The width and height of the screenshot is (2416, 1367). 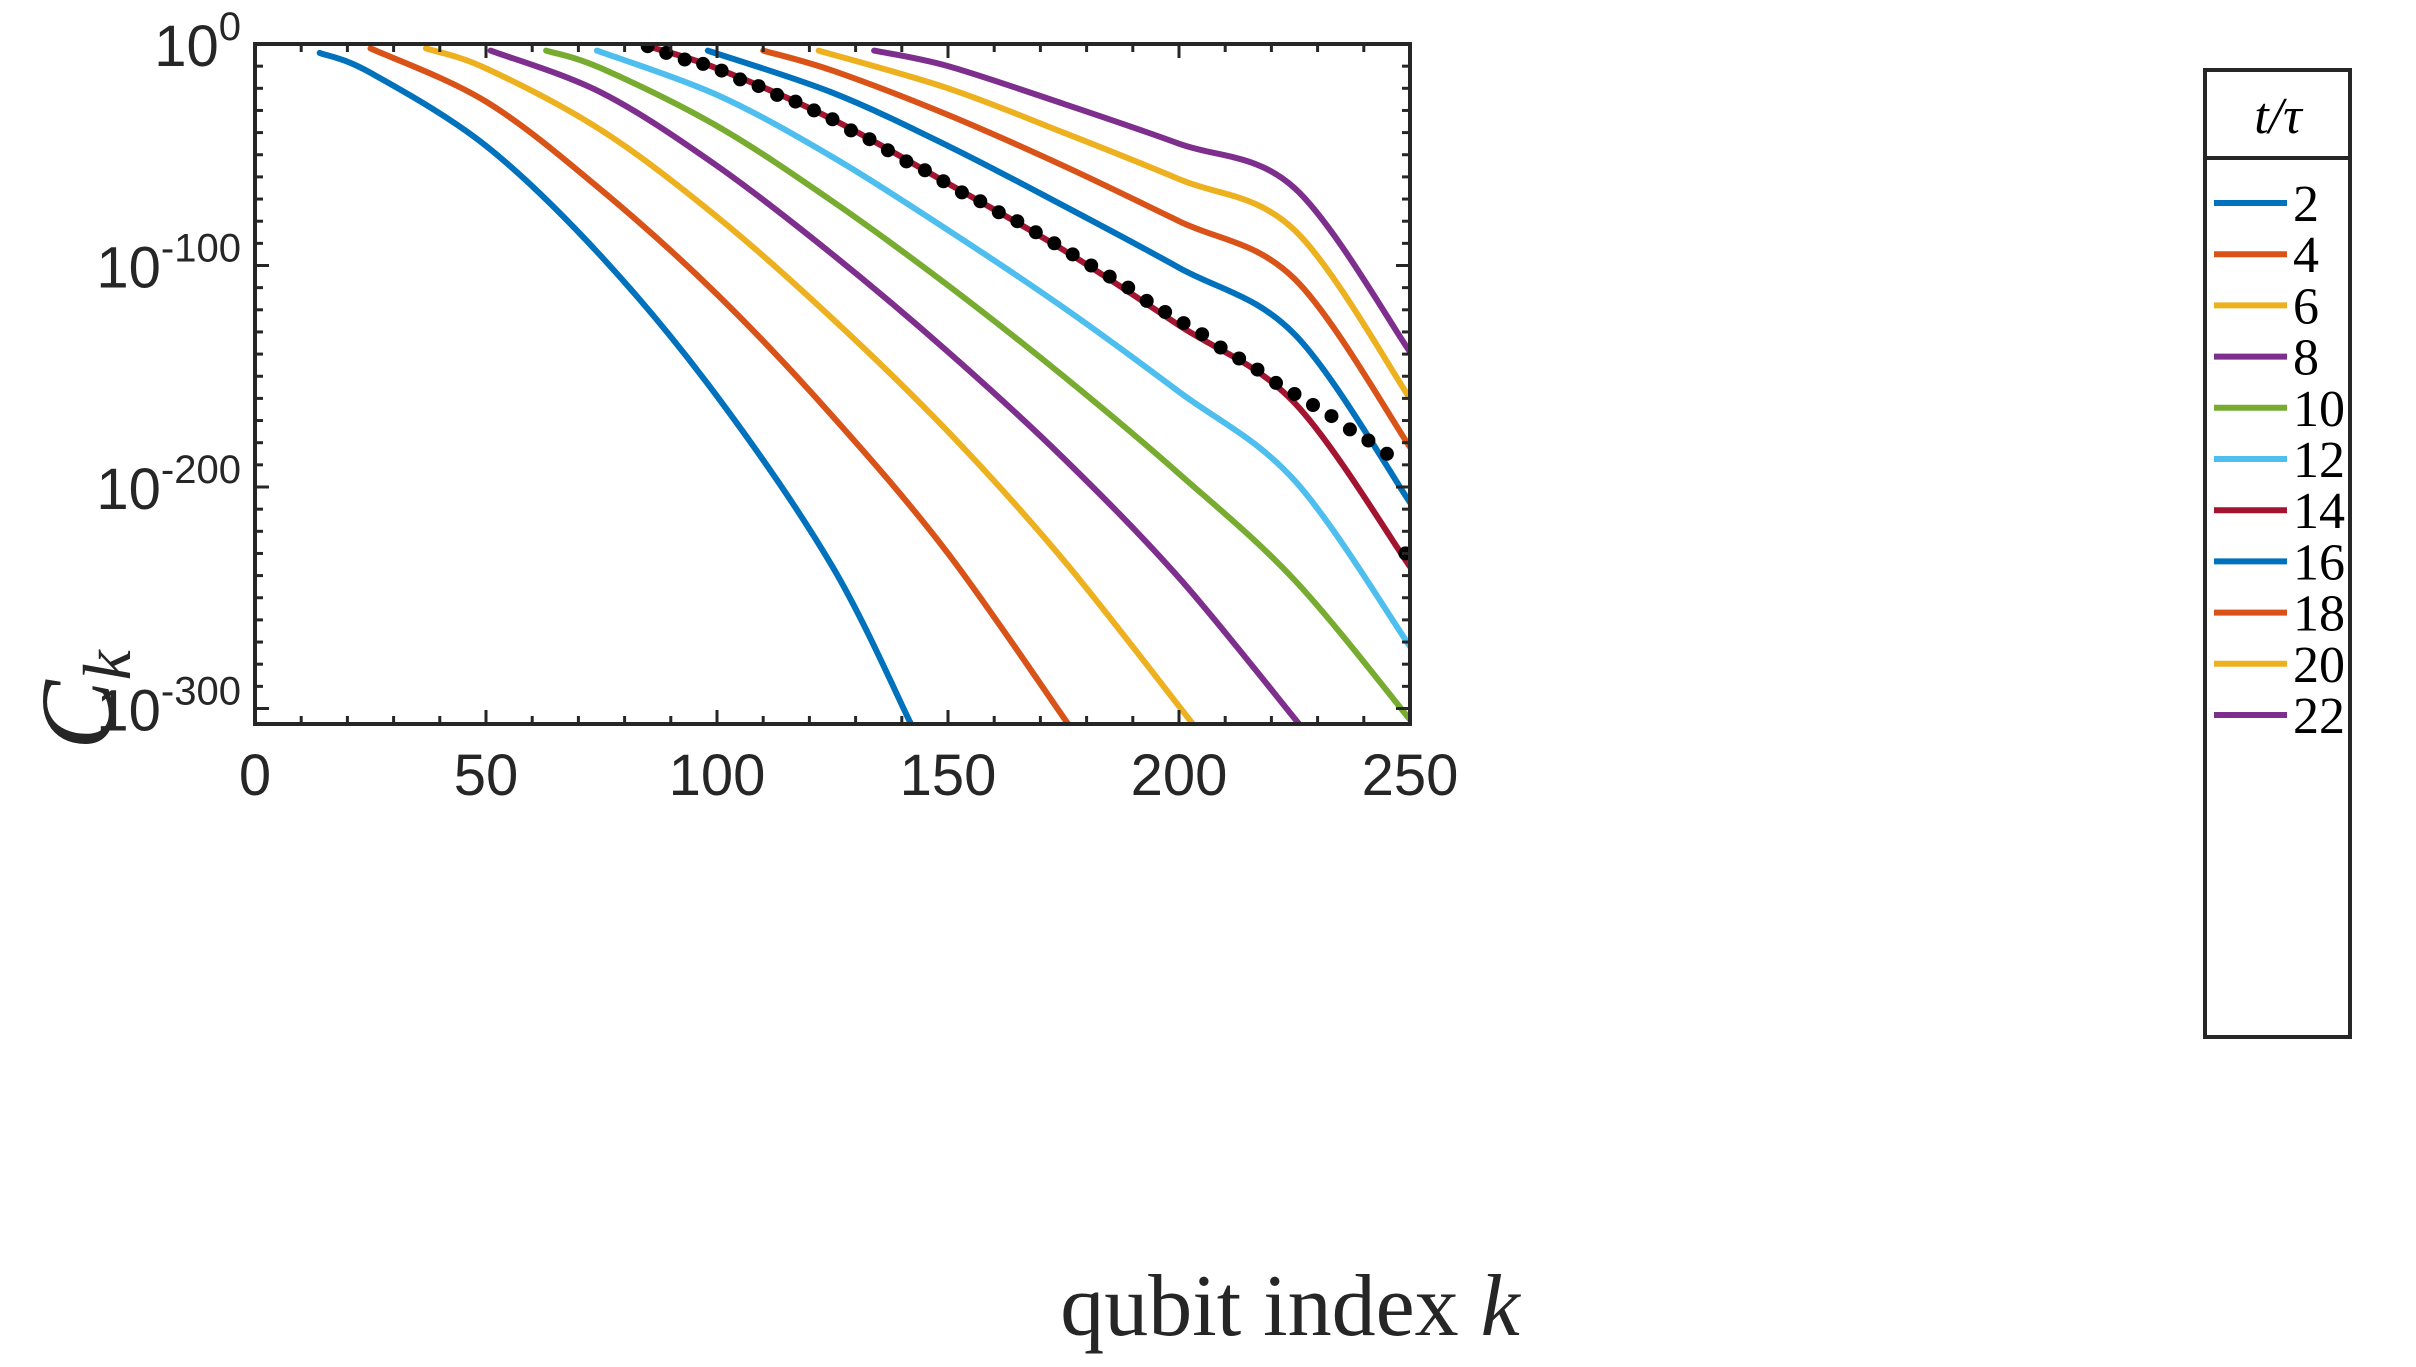 I want to click on x-axis-title: qubit index k, so click(x=1290, y=1306).